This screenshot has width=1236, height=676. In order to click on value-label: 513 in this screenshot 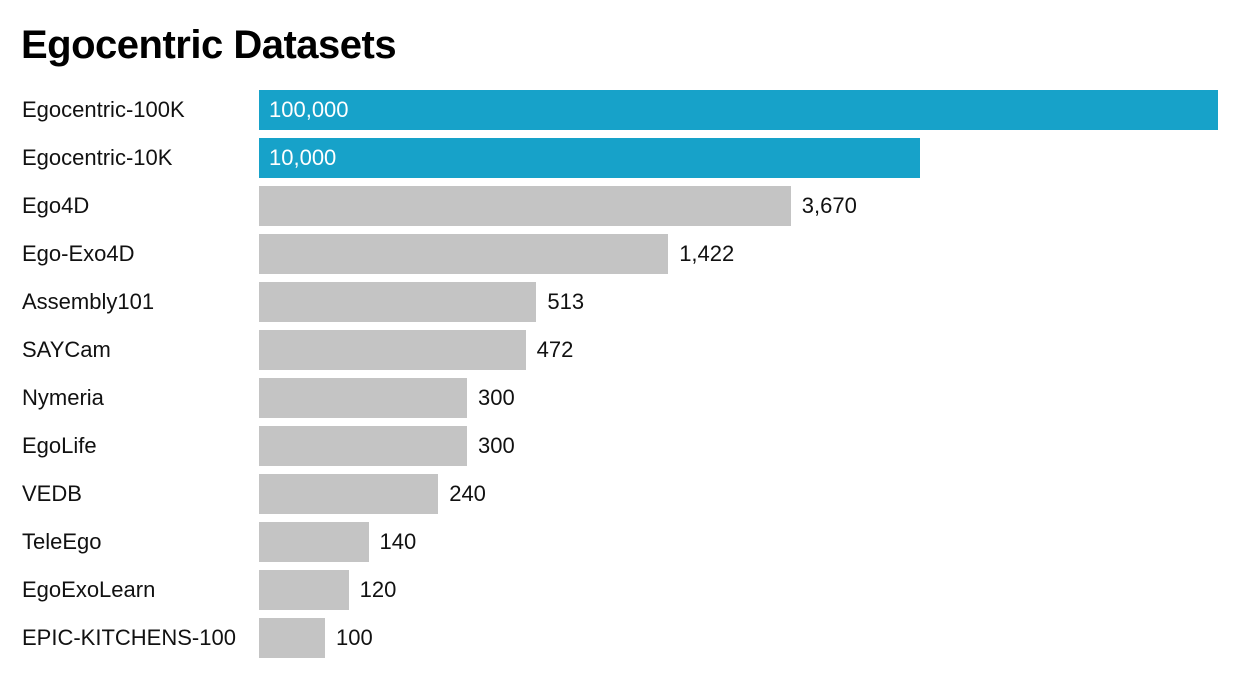, I will do `click(566, 301)`.